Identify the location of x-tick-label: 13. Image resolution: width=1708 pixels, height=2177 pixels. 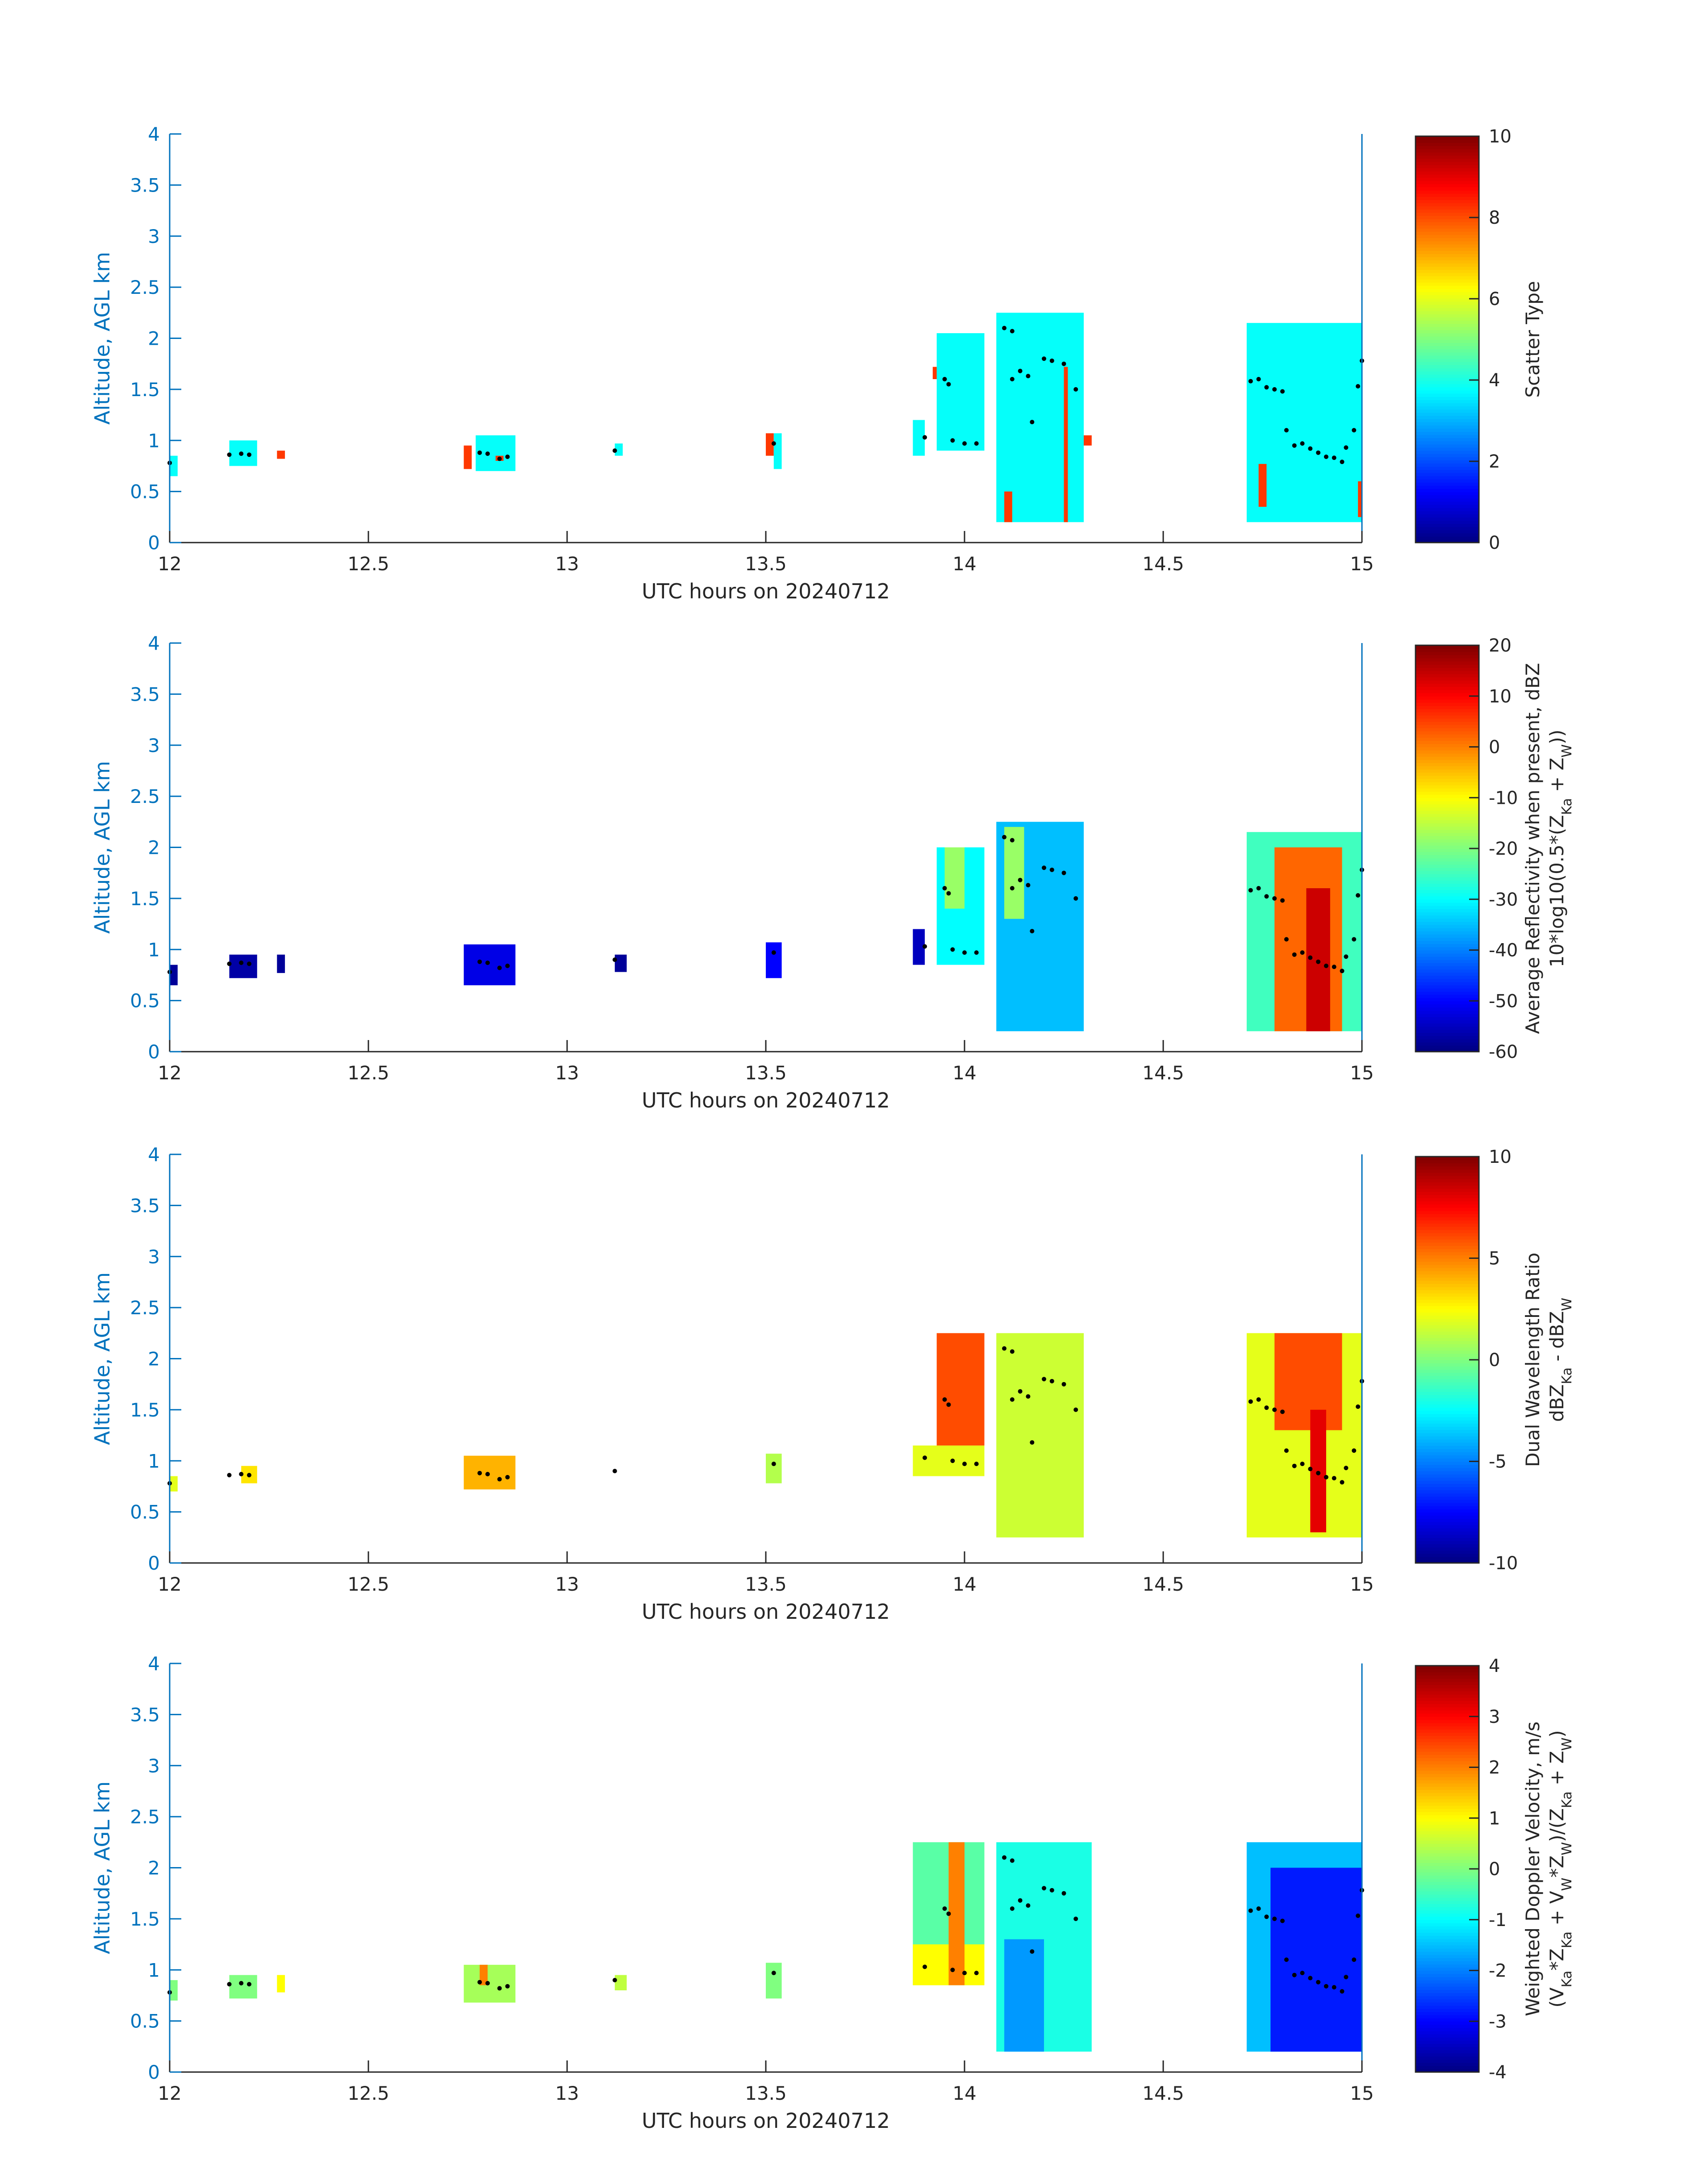
(567, 1073).